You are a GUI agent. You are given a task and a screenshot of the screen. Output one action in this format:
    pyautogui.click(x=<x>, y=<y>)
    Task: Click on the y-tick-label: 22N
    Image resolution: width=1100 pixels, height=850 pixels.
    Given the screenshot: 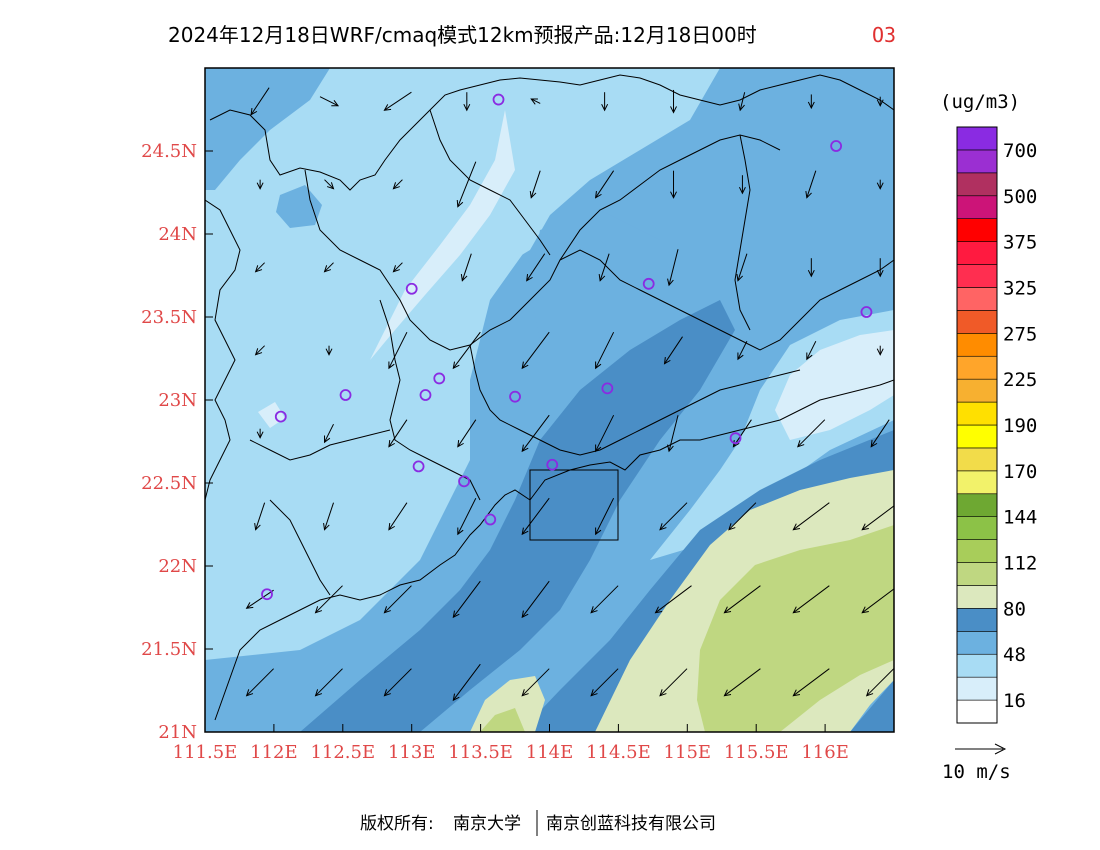 What is the action you would take?
    pyautogui.click(x=177, y=566)
    